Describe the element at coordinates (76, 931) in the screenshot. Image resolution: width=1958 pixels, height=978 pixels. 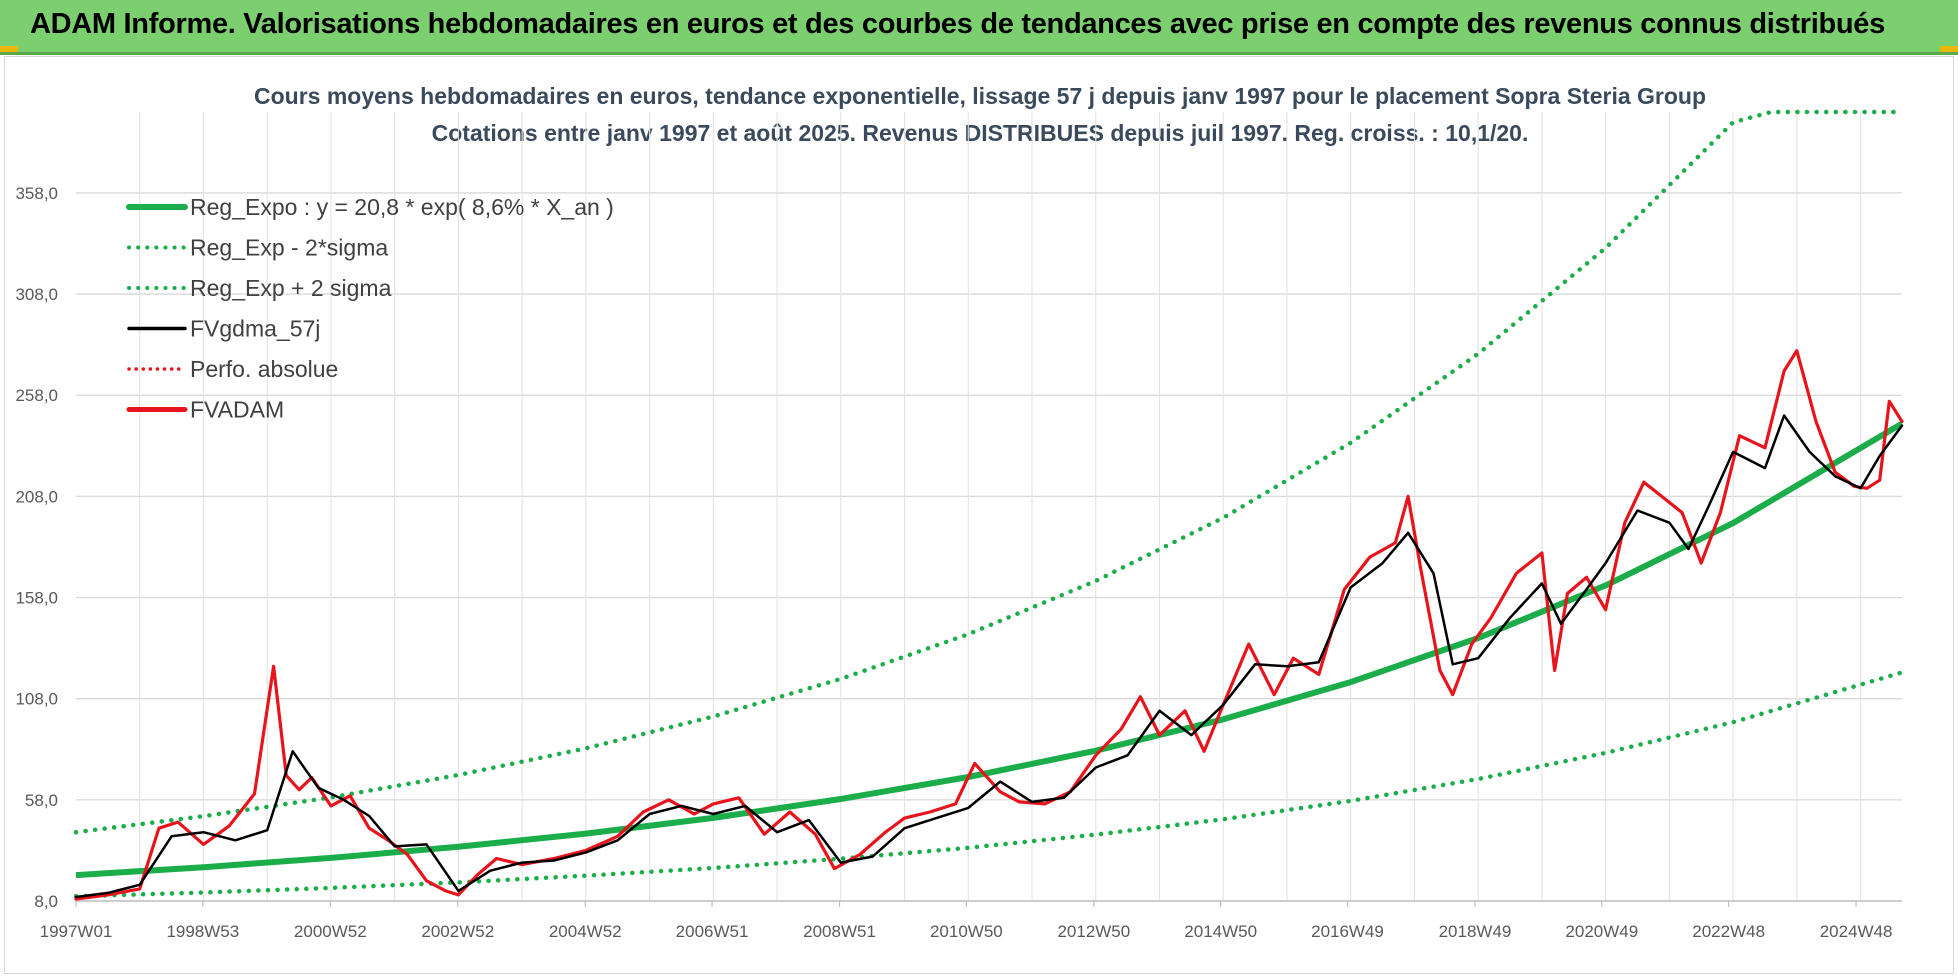
I see `x-tick-label: 1997W01` at that location.